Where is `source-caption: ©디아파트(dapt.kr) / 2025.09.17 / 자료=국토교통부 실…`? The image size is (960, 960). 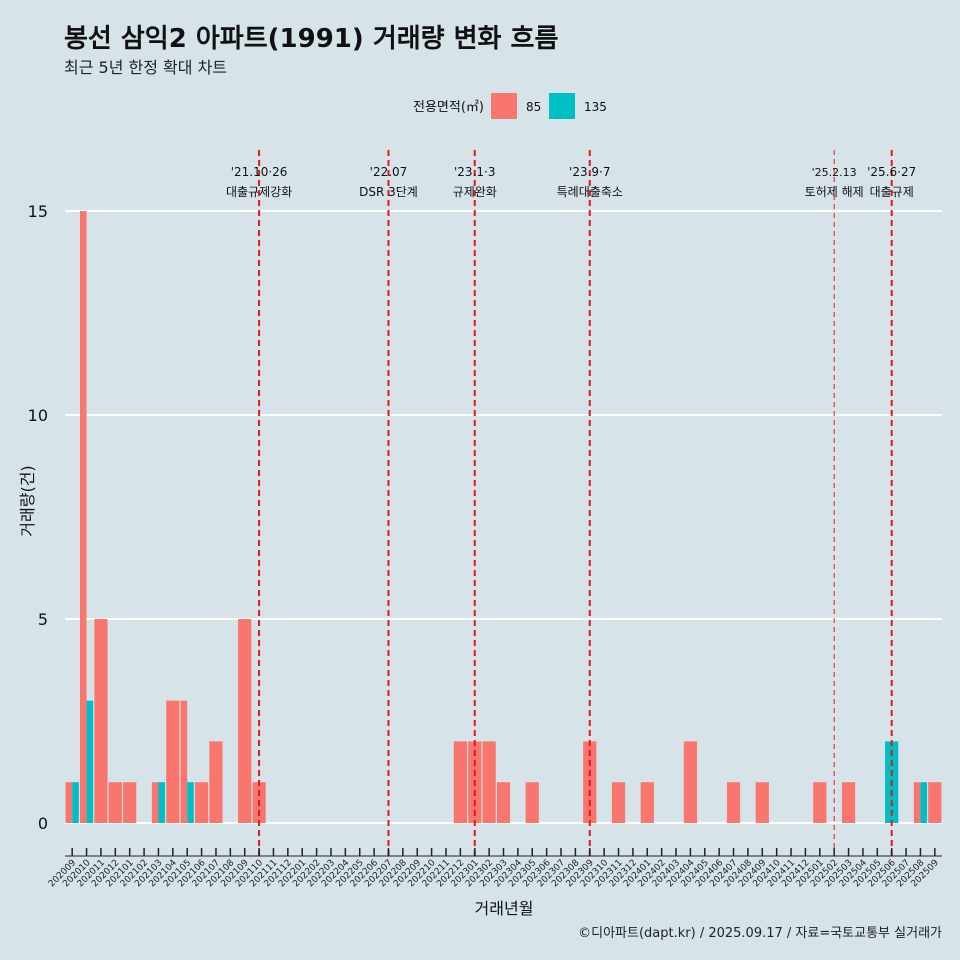
source-caption: ©디아파트(dapt.kr) / 2025.09.17 / 자료=국토교통부 실… is located at coordinates (760, 933).